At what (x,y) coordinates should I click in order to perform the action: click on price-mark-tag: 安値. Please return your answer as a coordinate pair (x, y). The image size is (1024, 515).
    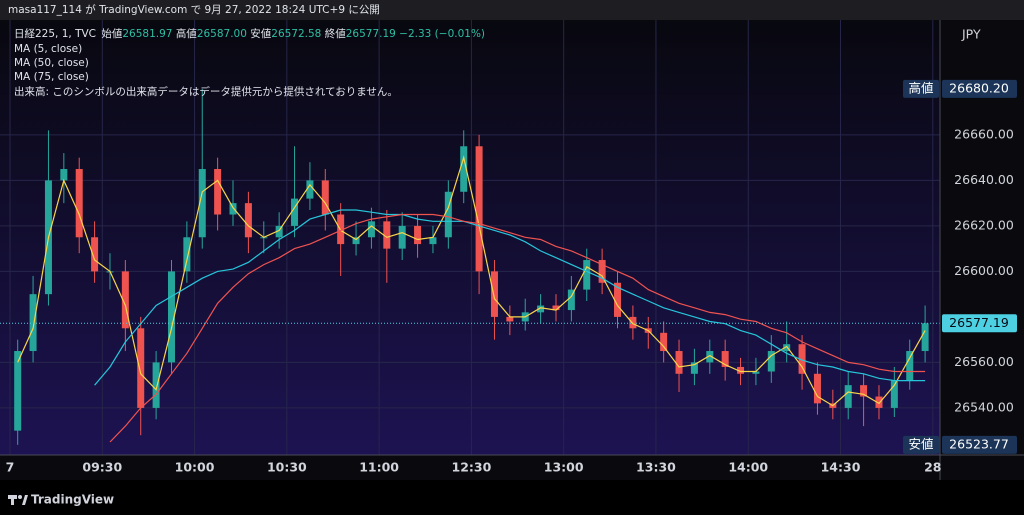
    Looking at the image, I should click on (920, 443).